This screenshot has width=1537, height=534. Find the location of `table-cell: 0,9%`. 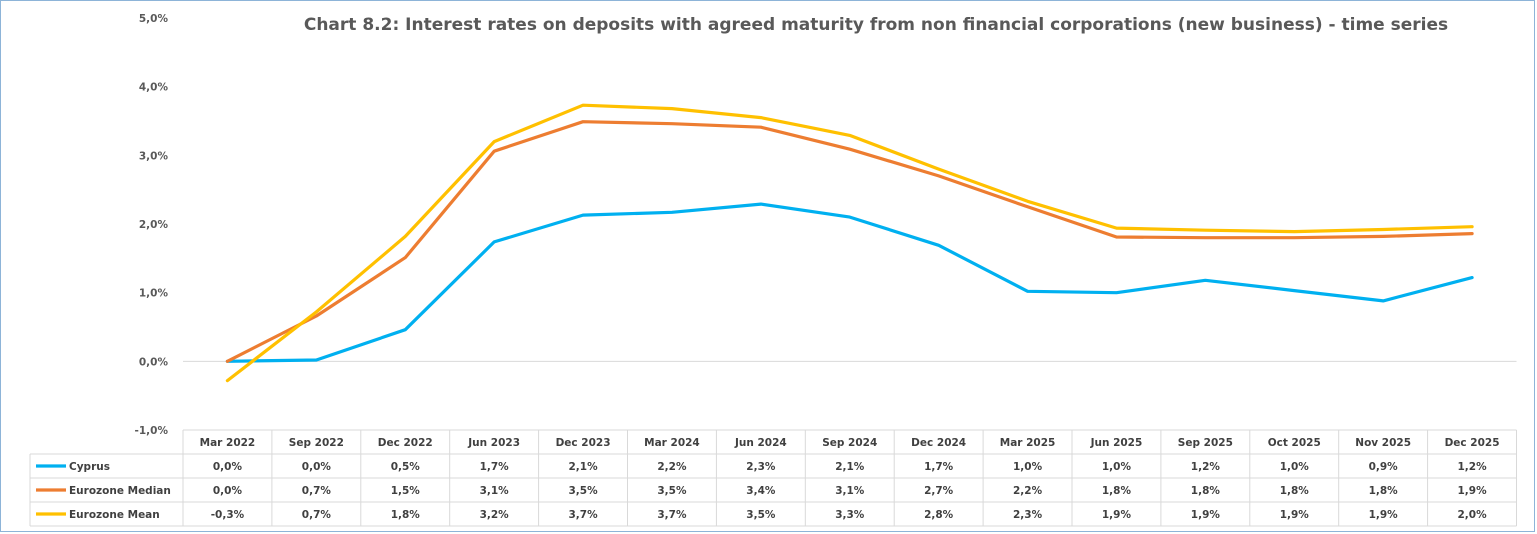

table-cell: 0,9% is located at coordinates (1384, 467).